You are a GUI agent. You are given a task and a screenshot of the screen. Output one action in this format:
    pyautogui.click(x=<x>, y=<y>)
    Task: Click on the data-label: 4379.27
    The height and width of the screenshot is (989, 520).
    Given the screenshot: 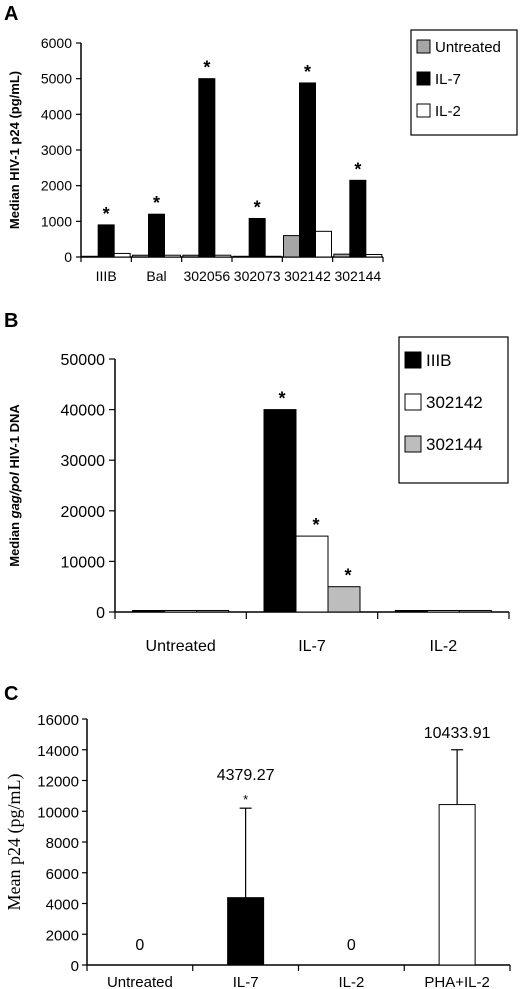 What is the action you would take?
    pyautogui.click(x=246, y=775)
    